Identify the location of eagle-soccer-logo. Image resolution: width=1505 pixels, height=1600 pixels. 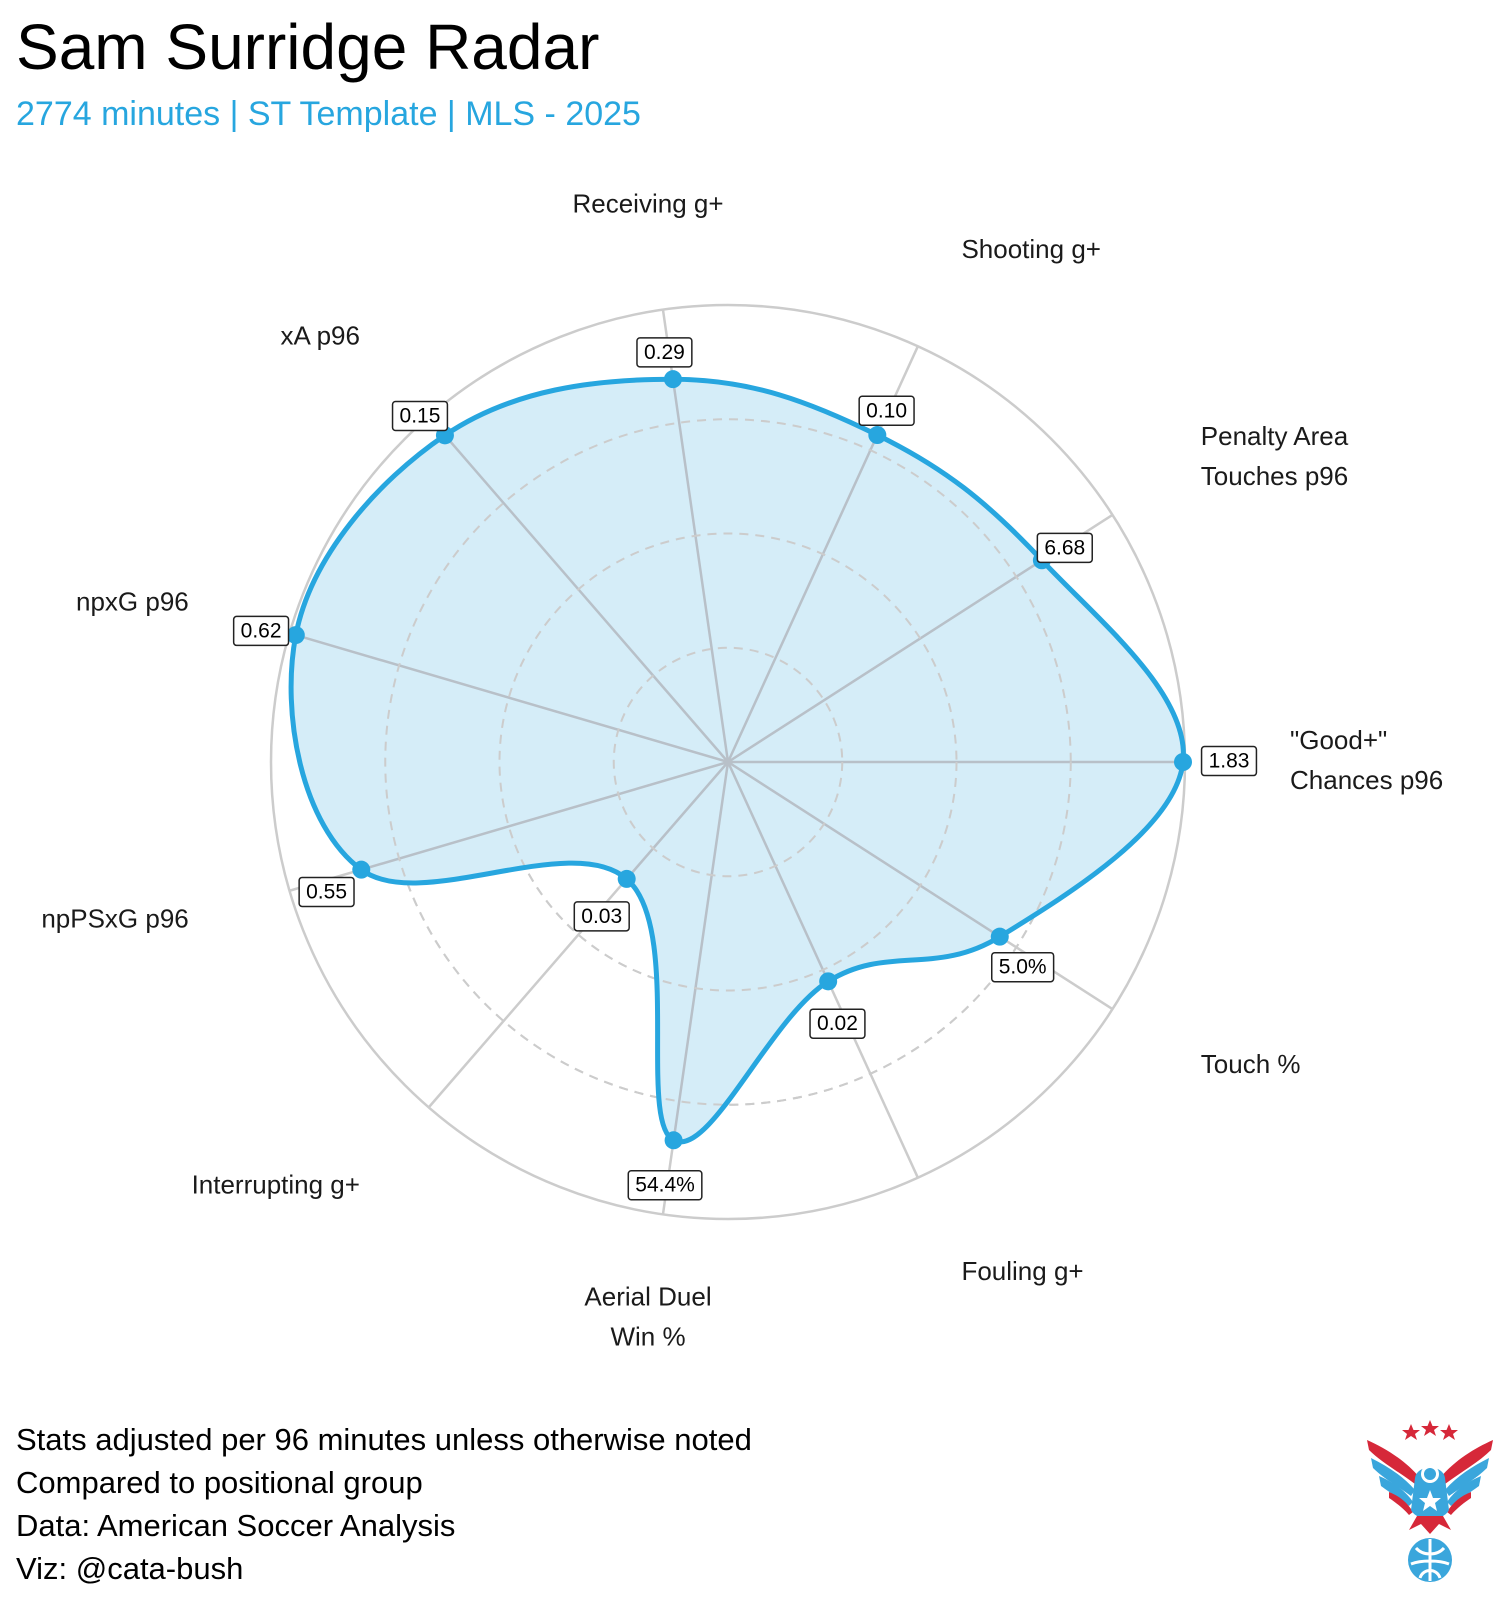
(1430, 1501).